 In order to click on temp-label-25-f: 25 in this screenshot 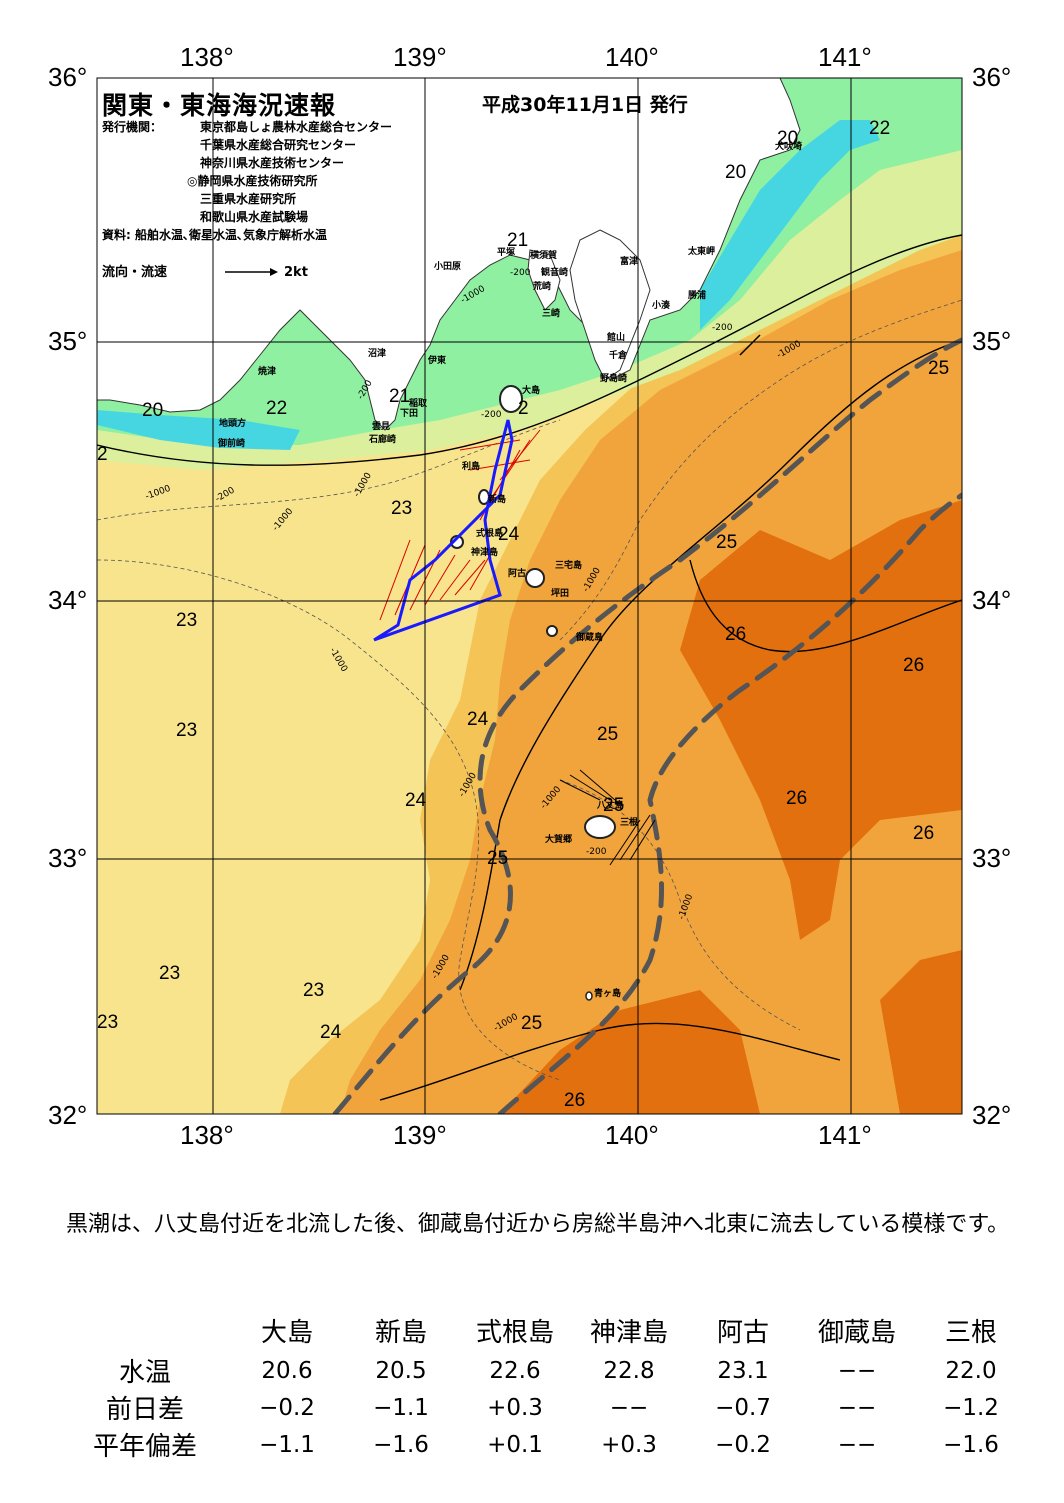, I will do `click(532, 1023)`.